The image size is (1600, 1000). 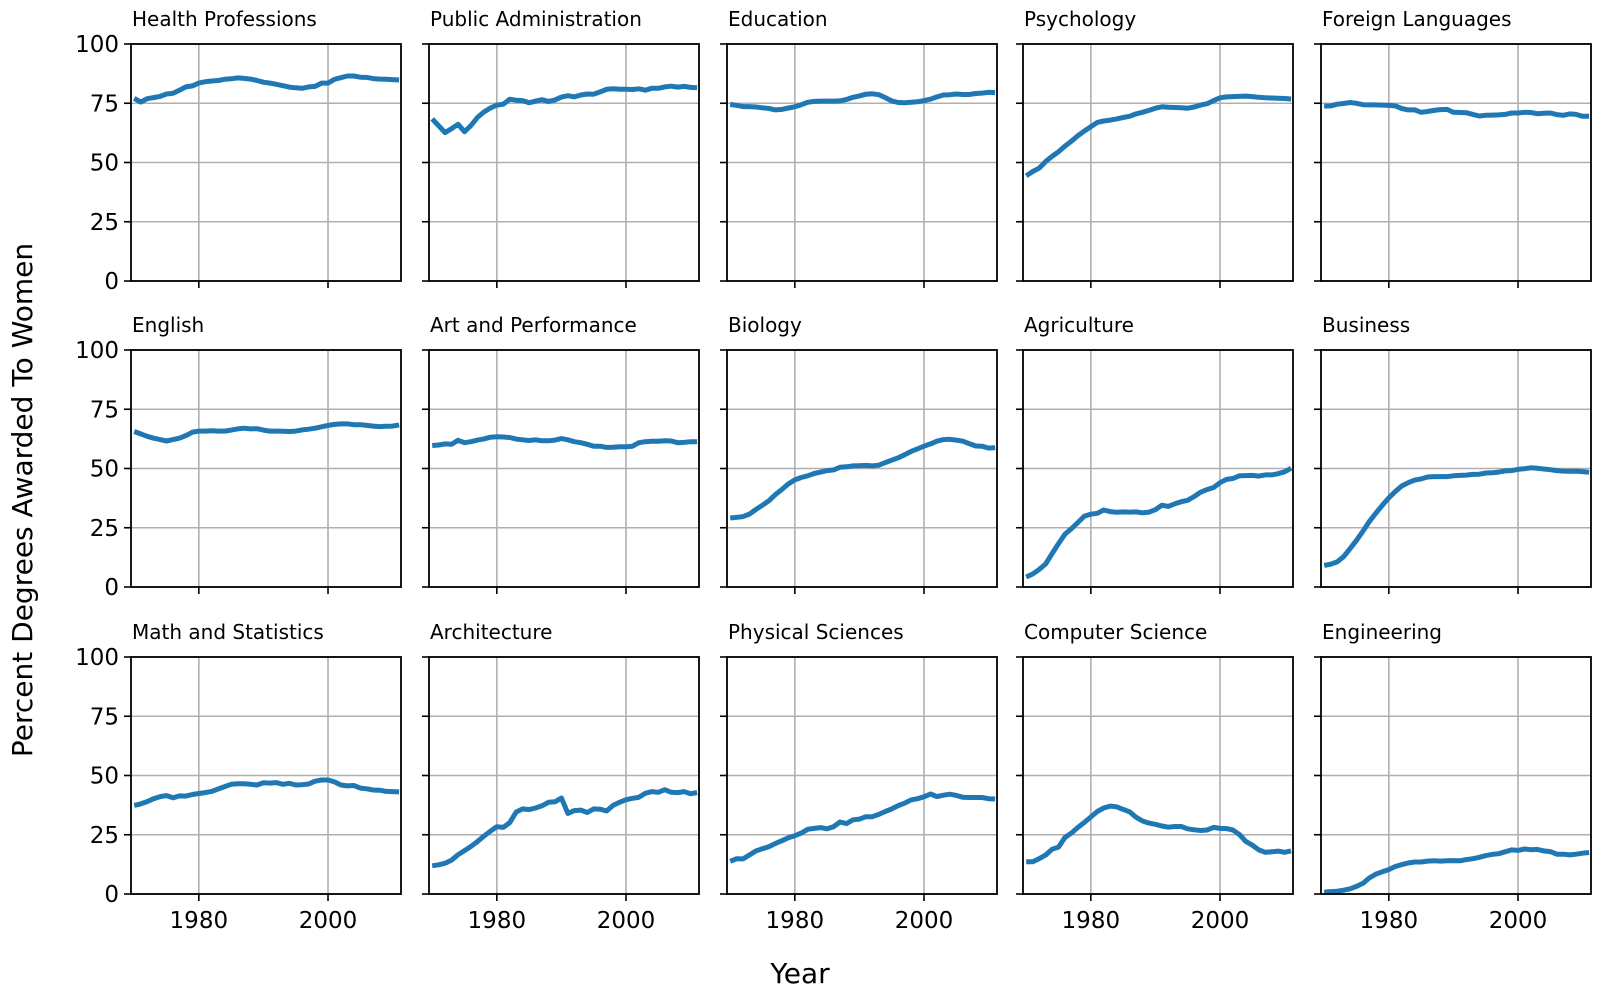 I want to click on subplot-computer-science: 1980 2000 Computer Science, so click(x=1155, y=777).